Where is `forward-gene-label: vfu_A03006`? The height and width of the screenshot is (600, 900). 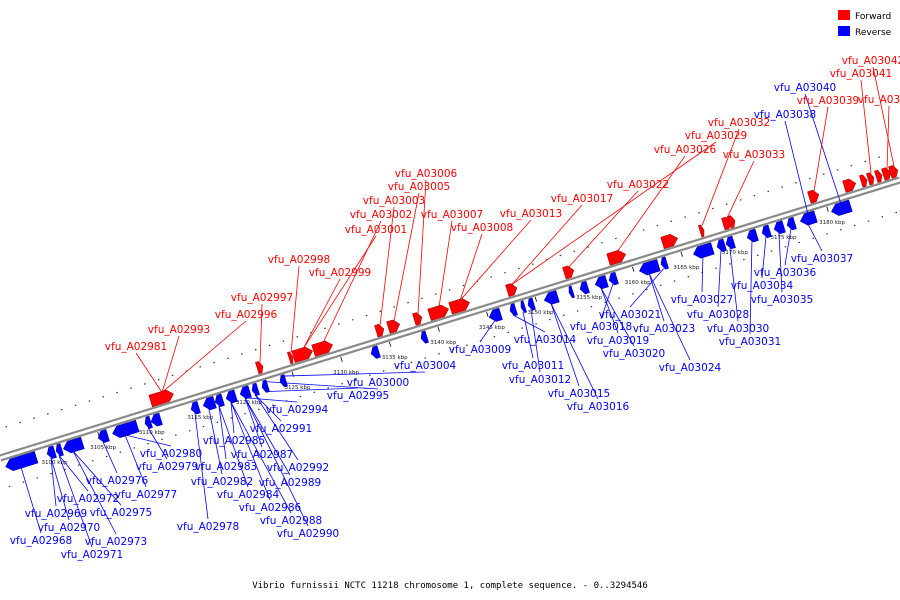
forward-gene-label: vfu_A03006 is located at coordinates (426, 174).